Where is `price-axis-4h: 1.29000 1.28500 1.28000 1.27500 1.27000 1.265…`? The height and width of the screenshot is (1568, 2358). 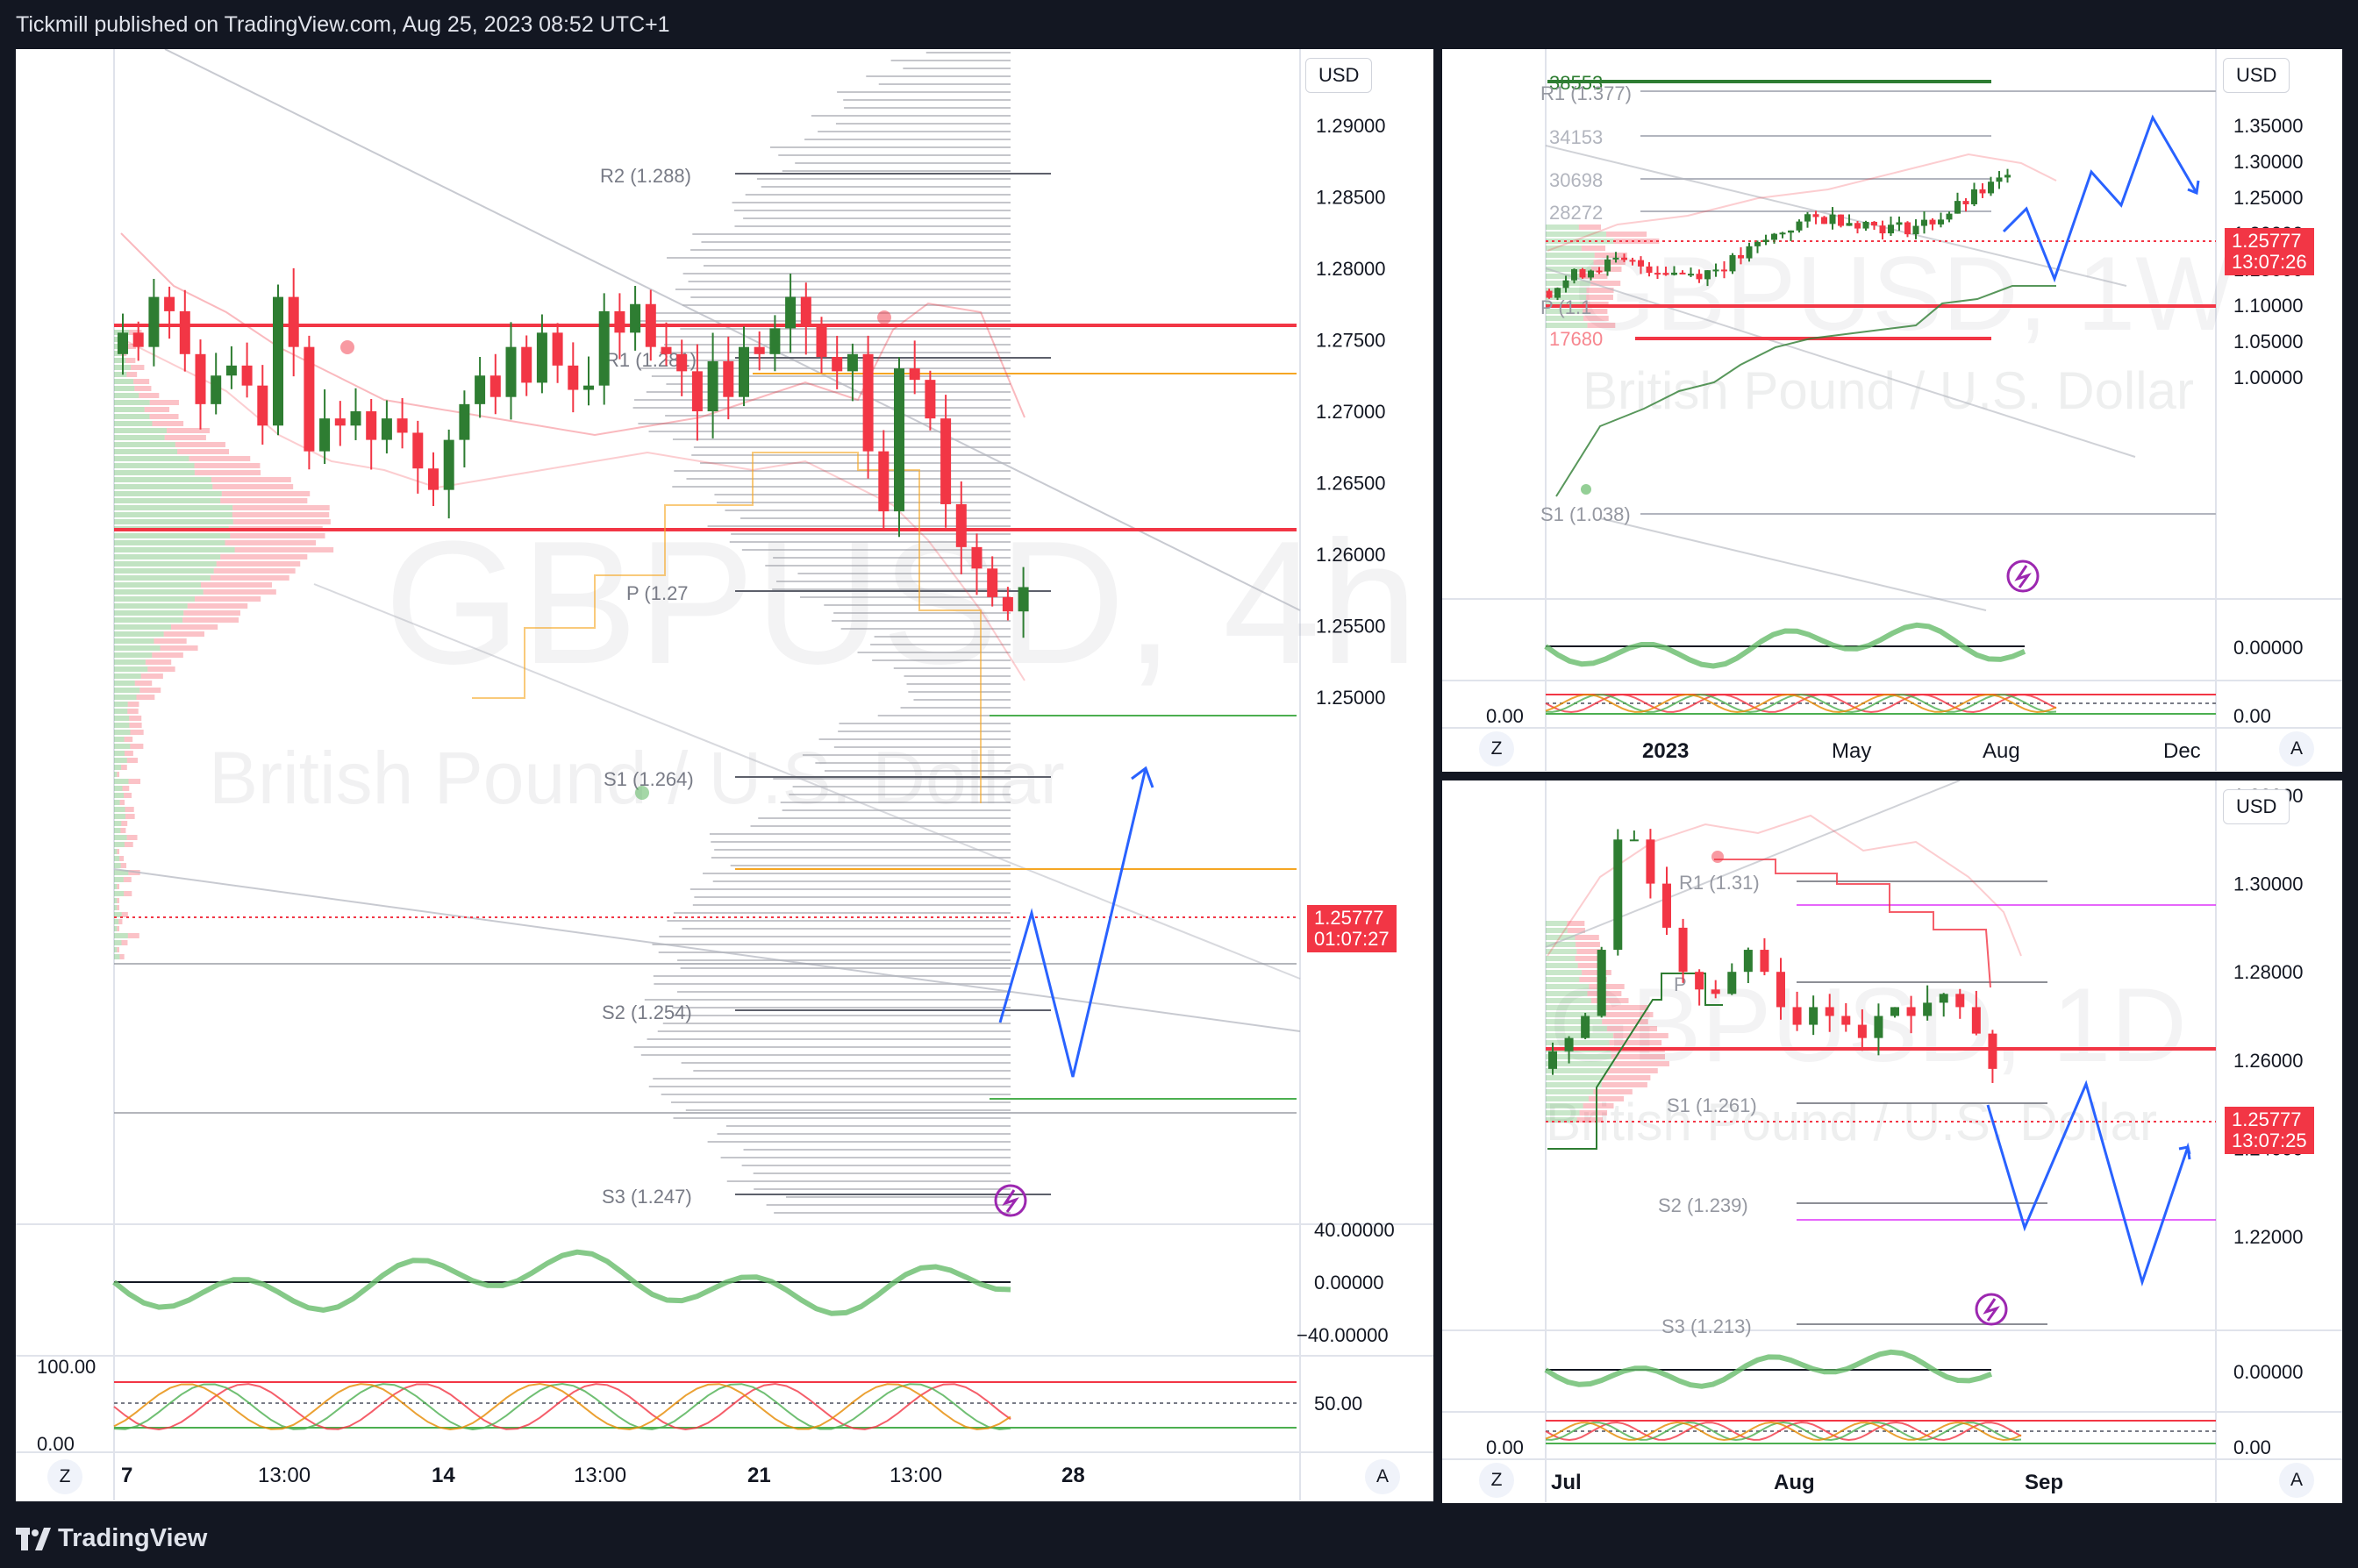
price-axis-4h: 1.29000 1.28500 1.28000 1.27500 1.27000 1.265… is located at coordinates (1351, 412).